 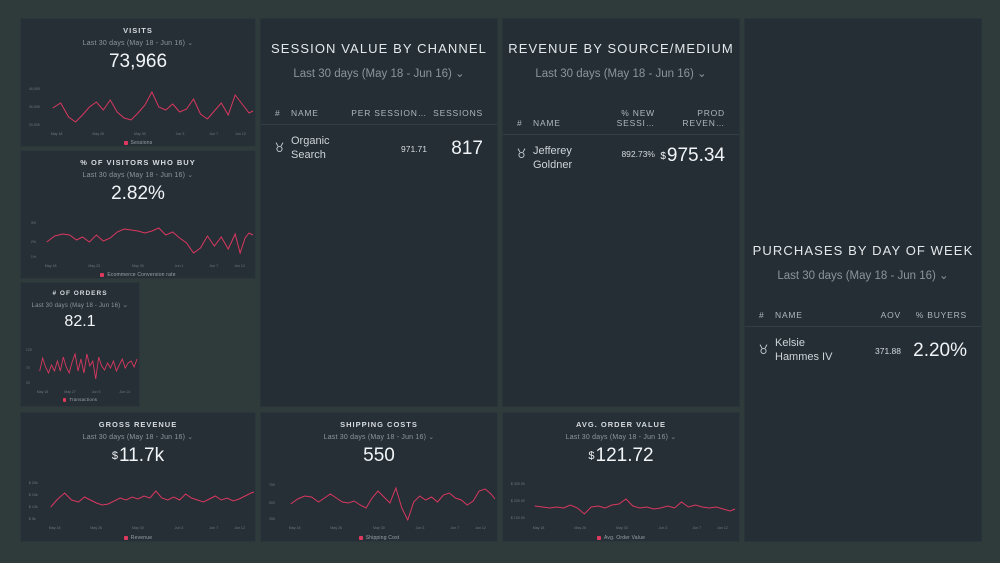 What do you see at coordinates (80, 399) in the screenshot?
I see `chart-legend: Transactions` at bounding box center [80, 399].